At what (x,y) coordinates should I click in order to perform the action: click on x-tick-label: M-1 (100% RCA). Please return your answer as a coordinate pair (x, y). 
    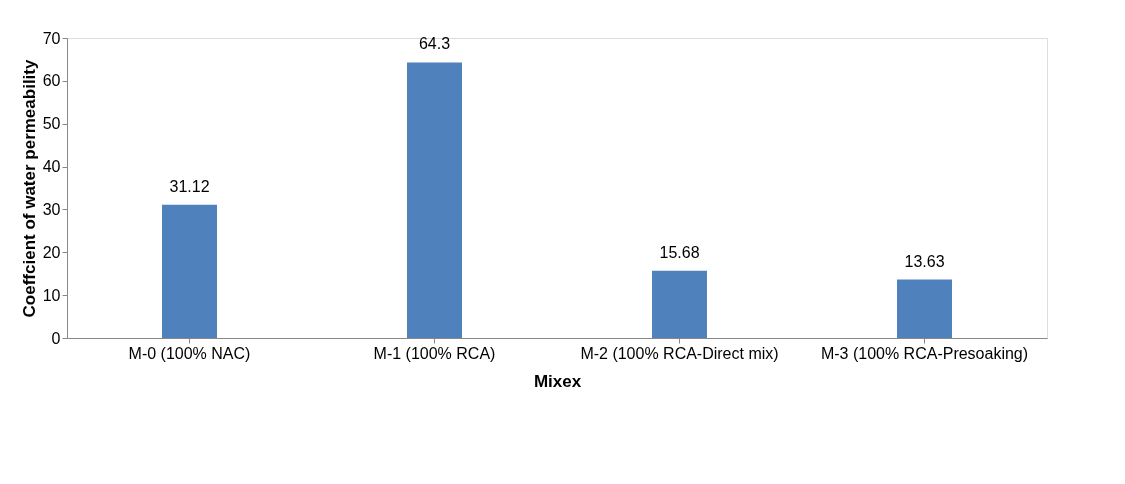
    Looking at the image, I should click on (434, 353).